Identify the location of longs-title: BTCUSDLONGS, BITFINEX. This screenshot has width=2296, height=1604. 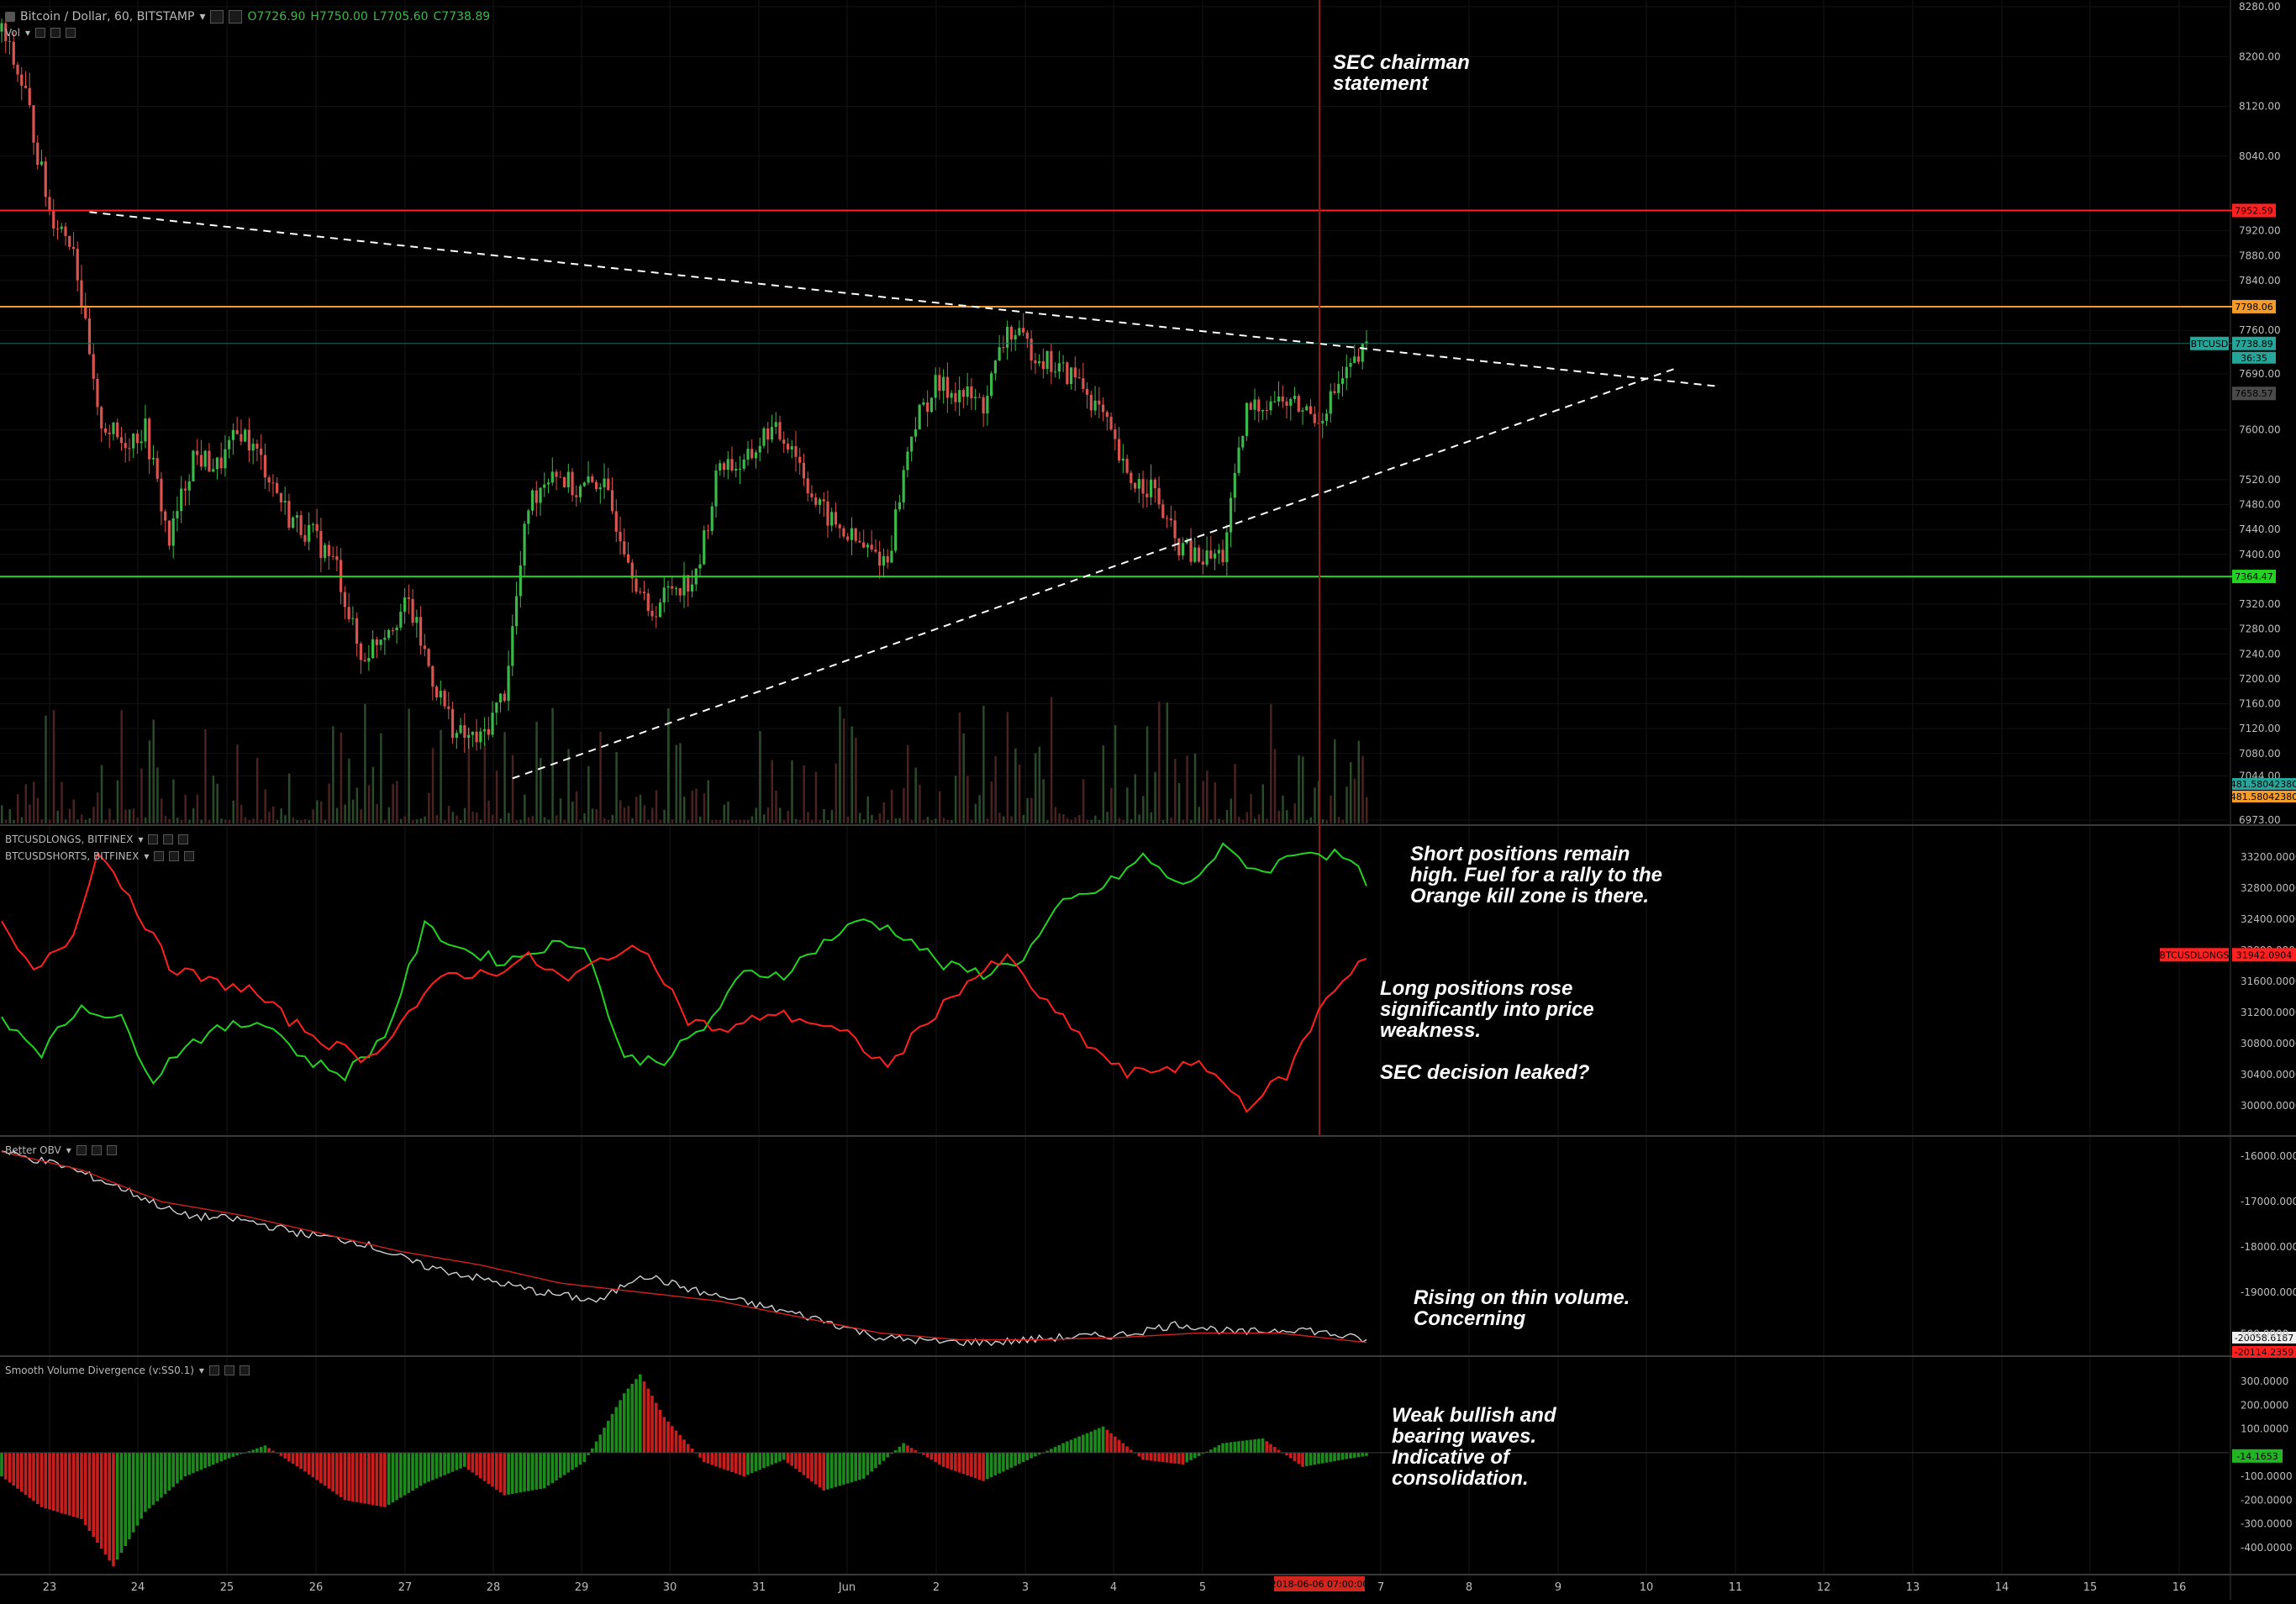
(69, 839).